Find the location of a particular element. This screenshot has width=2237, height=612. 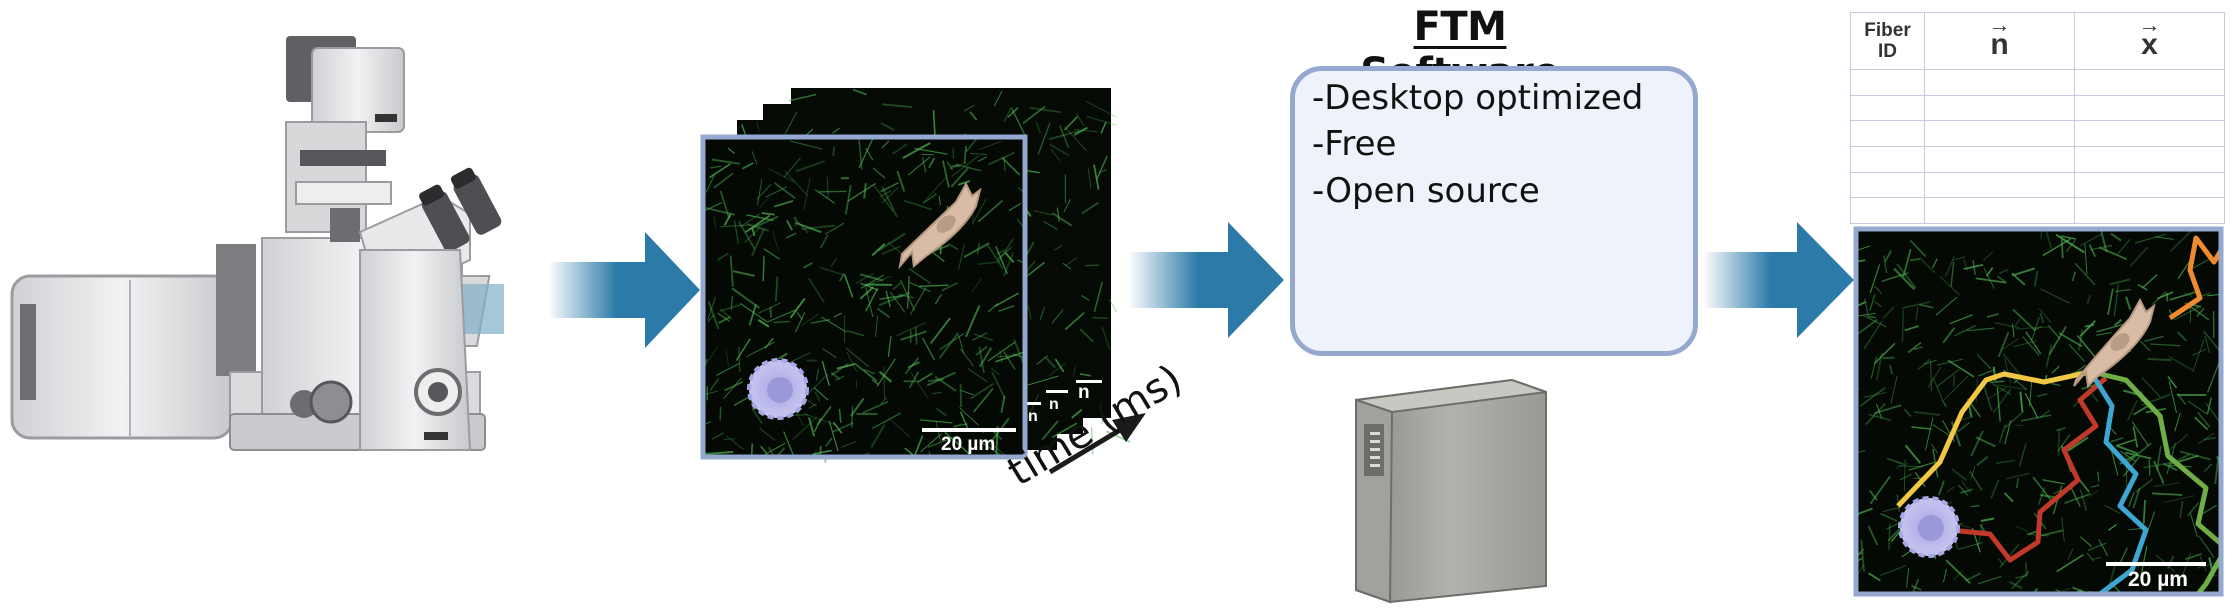

output-image-frame: 20 µm is located at coordinates (2038, 411).